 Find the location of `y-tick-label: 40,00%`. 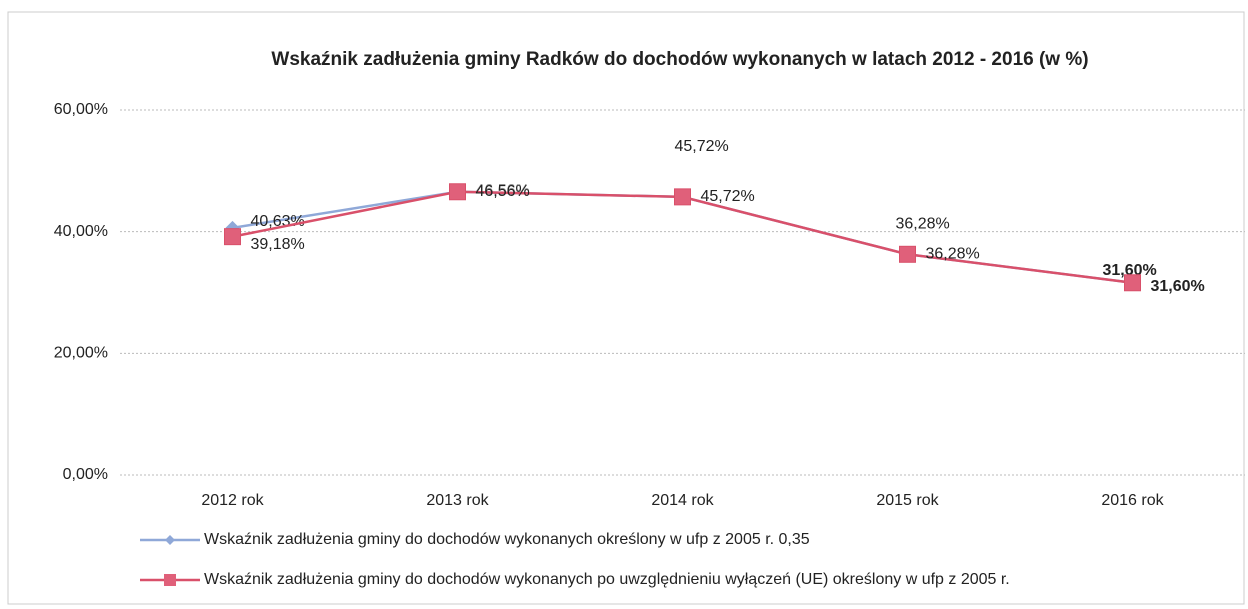

y-tick-label: 40,00% is located at coordinates (81, 231).